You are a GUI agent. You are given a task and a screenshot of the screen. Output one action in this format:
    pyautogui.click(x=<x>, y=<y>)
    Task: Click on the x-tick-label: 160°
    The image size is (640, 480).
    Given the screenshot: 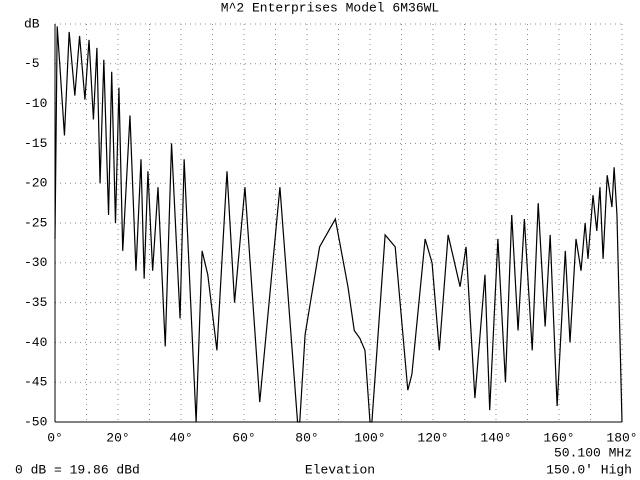 What is the action you would take?
    pyautogui.click(x=558, y=437)
    